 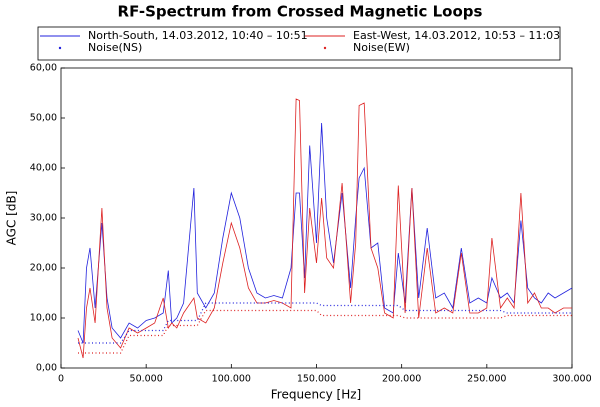 I want to click on x-axis-label: Frequency [Hz], so click(x=316, y=395).